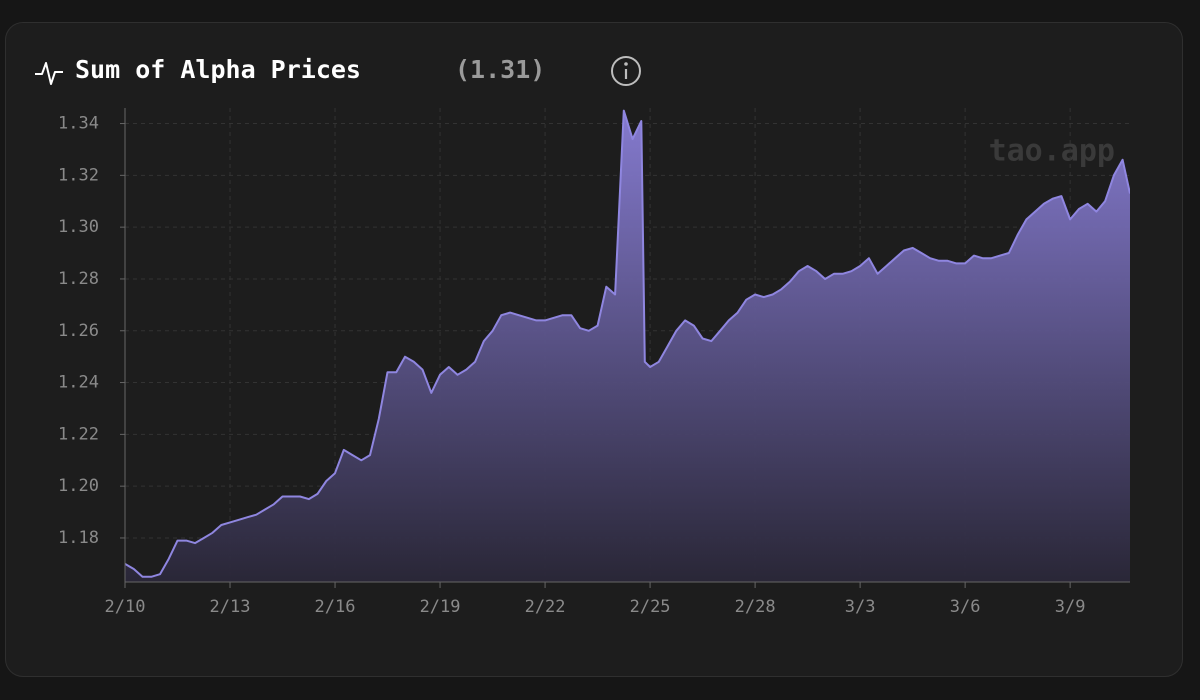  I want to click on info-icon, so click(626, 71).